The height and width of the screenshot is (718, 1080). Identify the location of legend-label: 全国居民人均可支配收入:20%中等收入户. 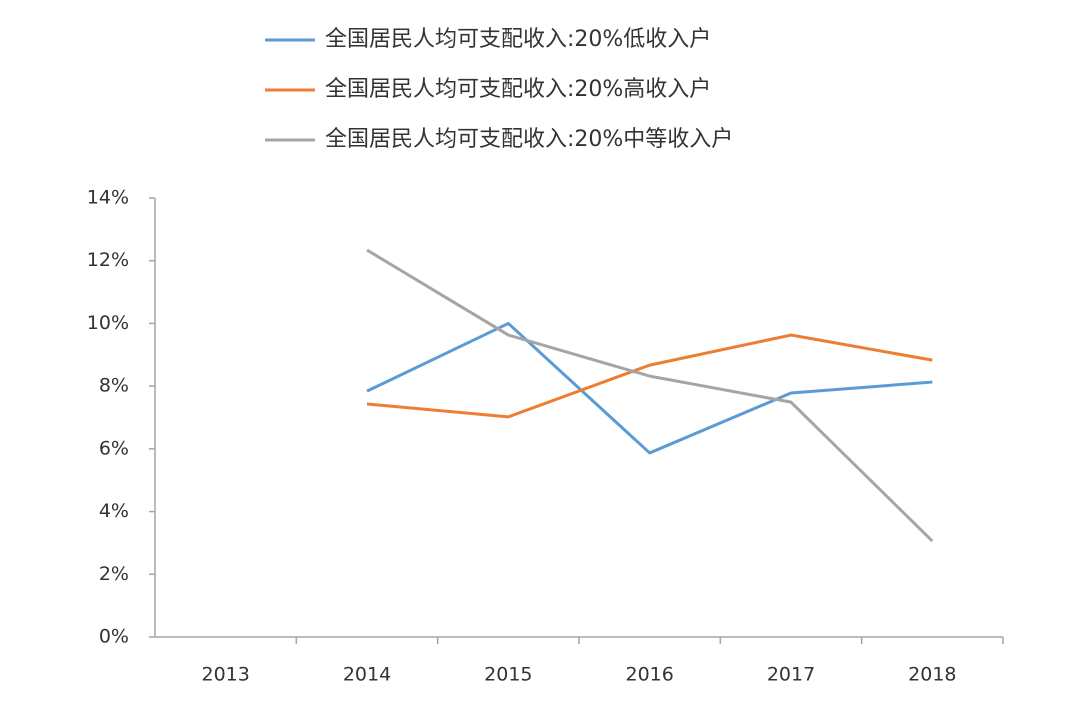
(529, 139).